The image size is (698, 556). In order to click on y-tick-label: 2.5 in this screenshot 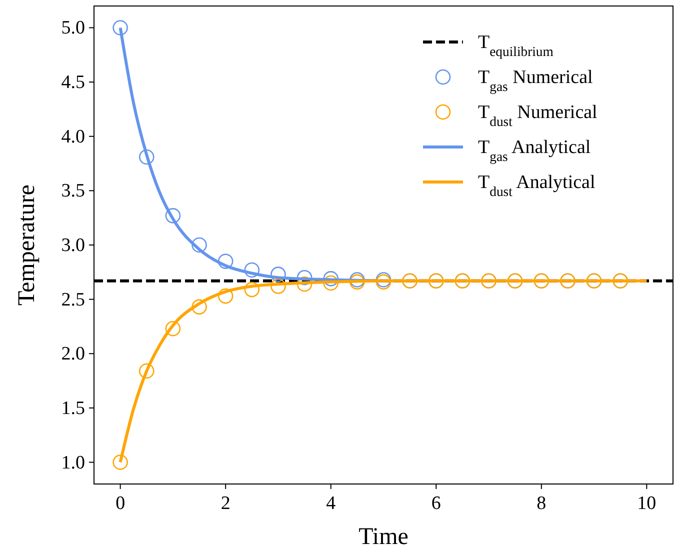, I will do `click(73, 299)`.